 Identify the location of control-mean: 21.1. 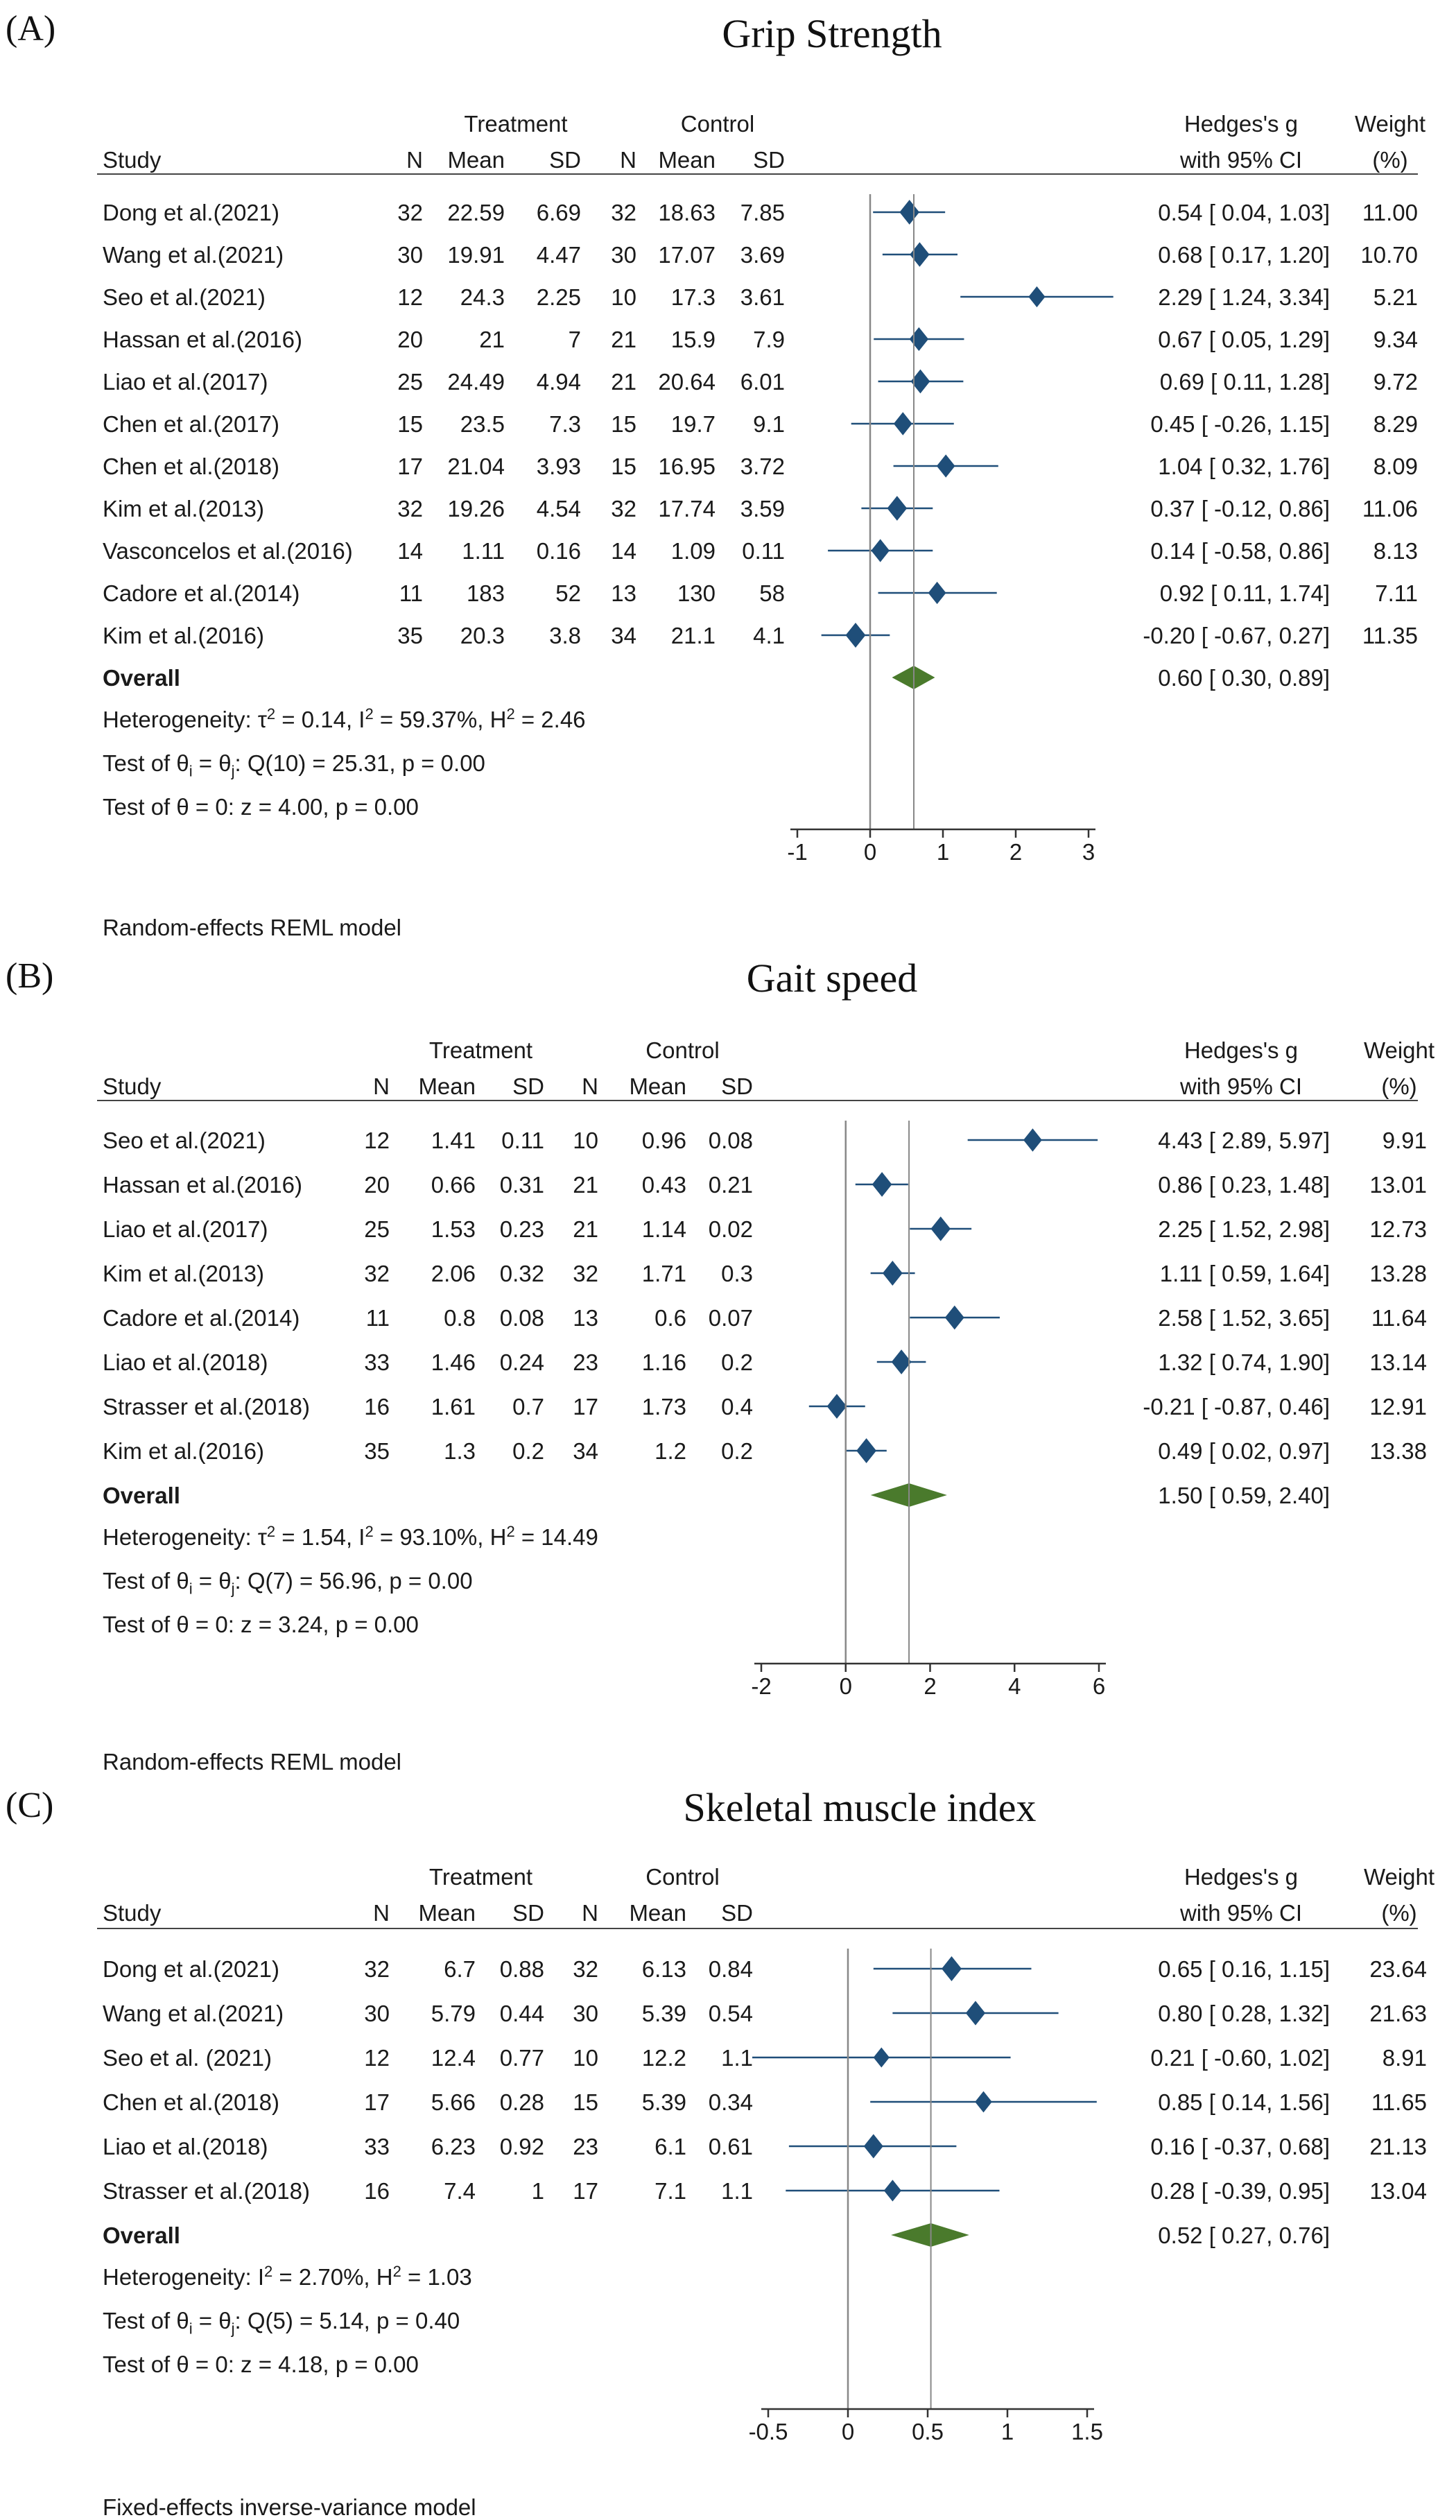
(693, 635).